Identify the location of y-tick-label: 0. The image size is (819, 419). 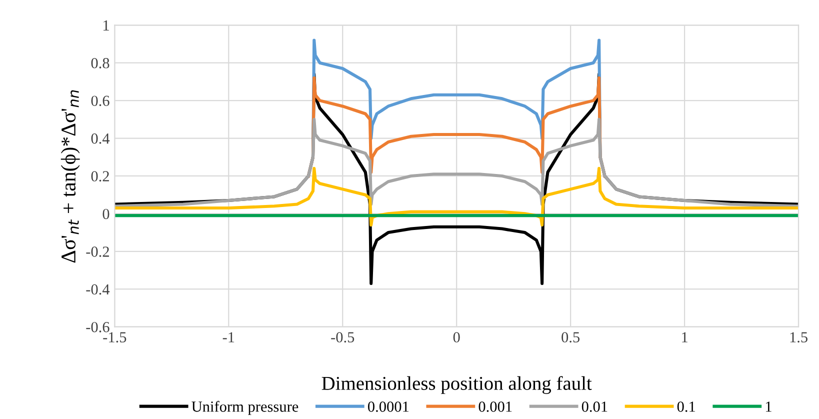
(106, 214).